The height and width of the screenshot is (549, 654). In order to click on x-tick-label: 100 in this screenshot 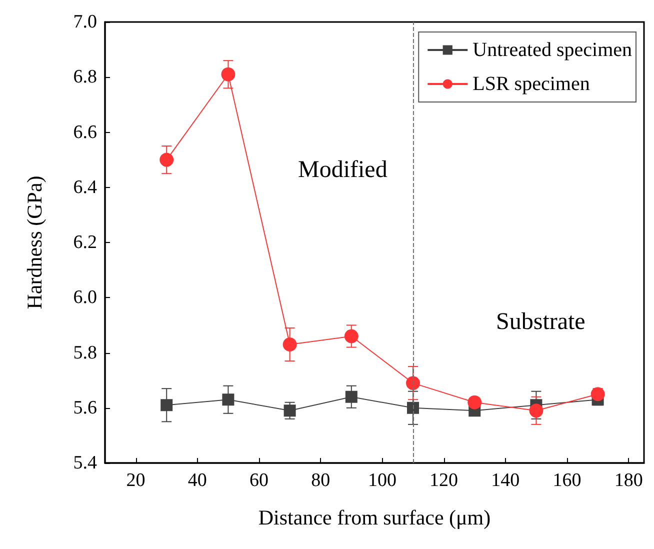, I will do `click(382, 480)`.